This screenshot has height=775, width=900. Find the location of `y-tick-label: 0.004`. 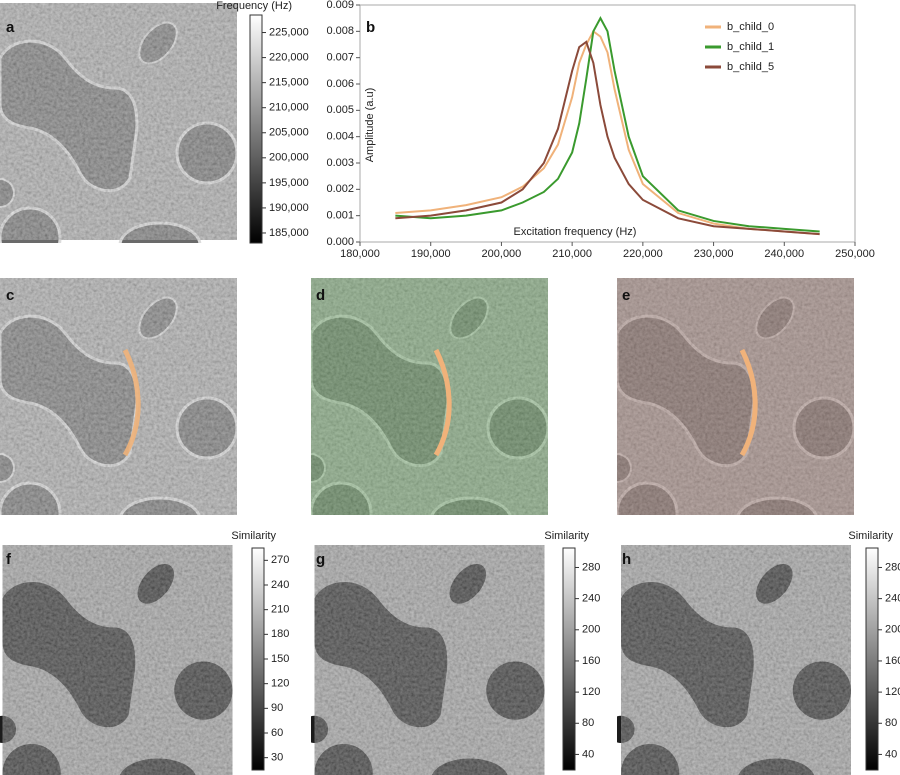

y-tick-label: 0.004 is located at coordinates (340, 137).